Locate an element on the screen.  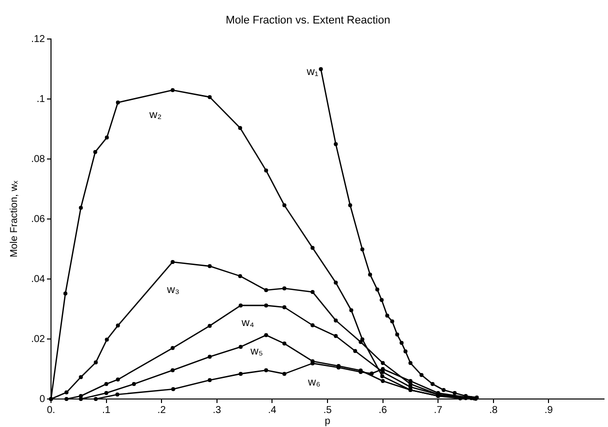
series-label: w₆ is located at coordinates (313, 382).